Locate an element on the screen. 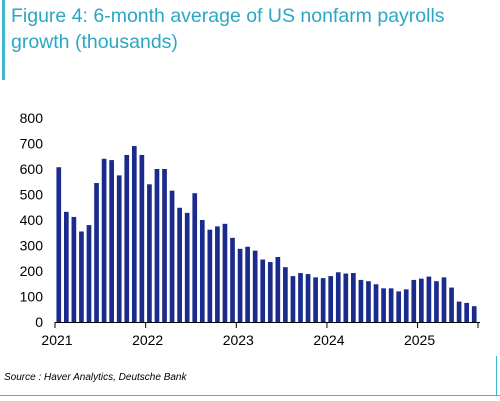 The width and height of the screenshot is (500, 401). y-tick-label: 800 is located at coordinates (32, 118).